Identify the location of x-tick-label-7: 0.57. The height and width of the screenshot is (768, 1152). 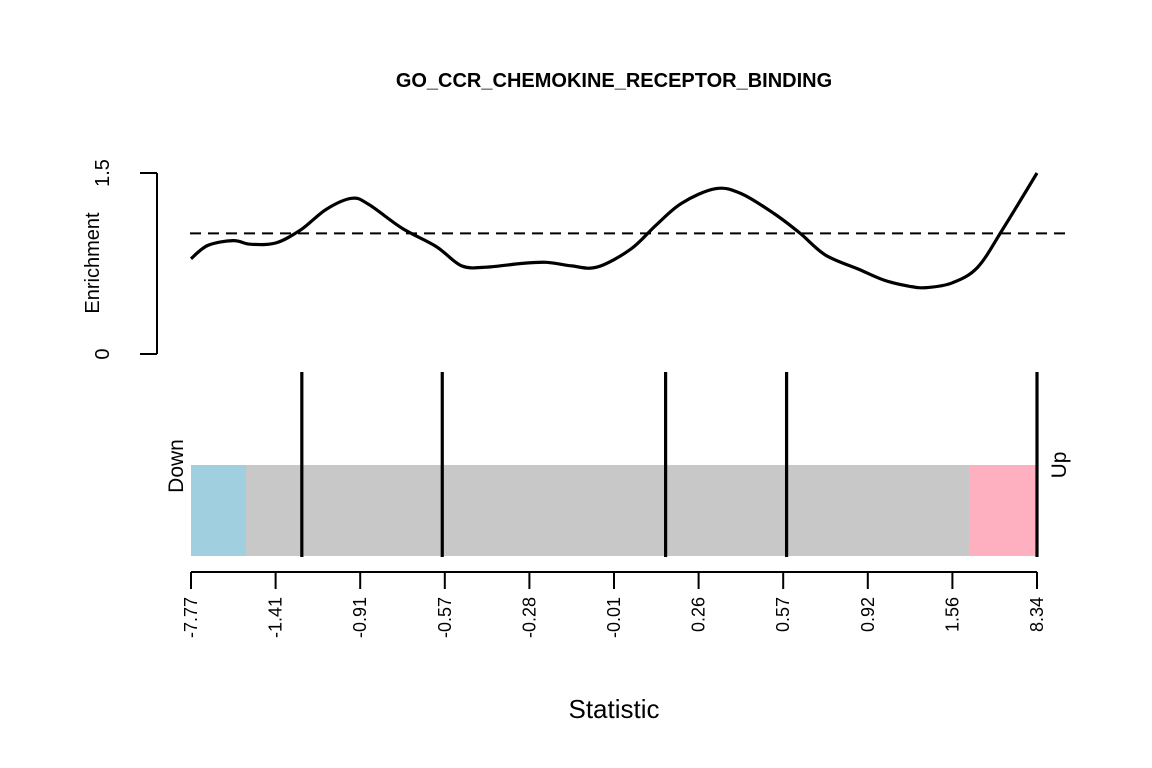
(783, 614).